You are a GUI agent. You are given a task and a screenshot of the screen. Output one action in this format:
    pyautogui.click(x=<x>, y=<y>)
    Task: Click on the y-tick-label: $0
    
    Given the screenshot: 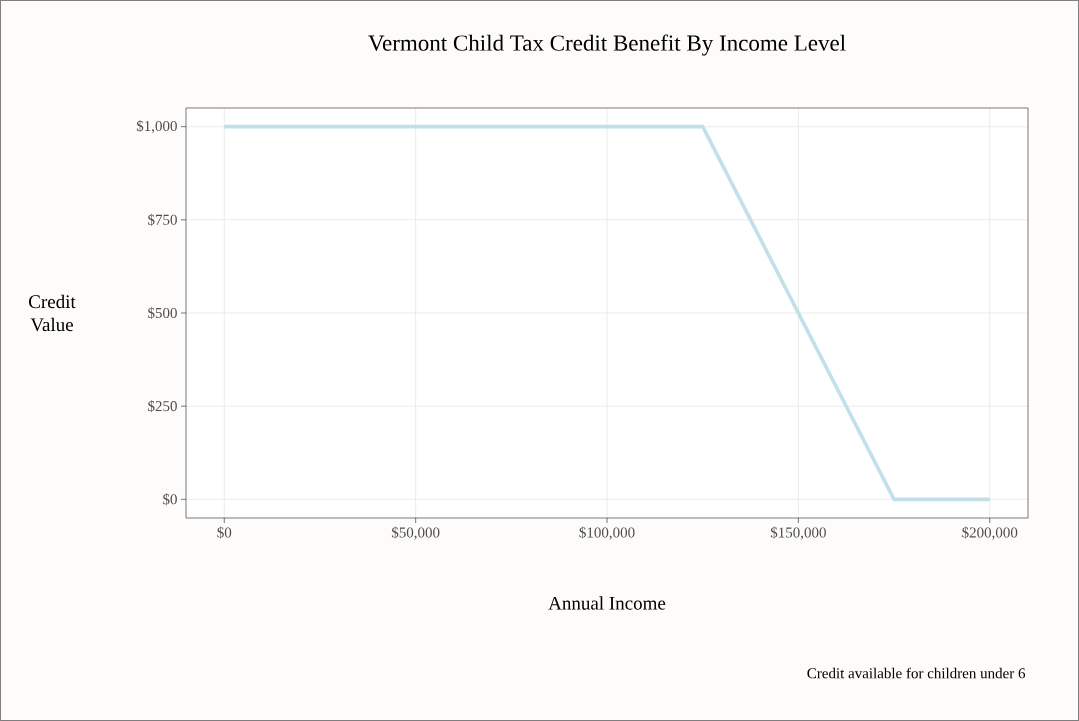 What is the action you would take?
    pyautogui.click(x=170, y=499)
    